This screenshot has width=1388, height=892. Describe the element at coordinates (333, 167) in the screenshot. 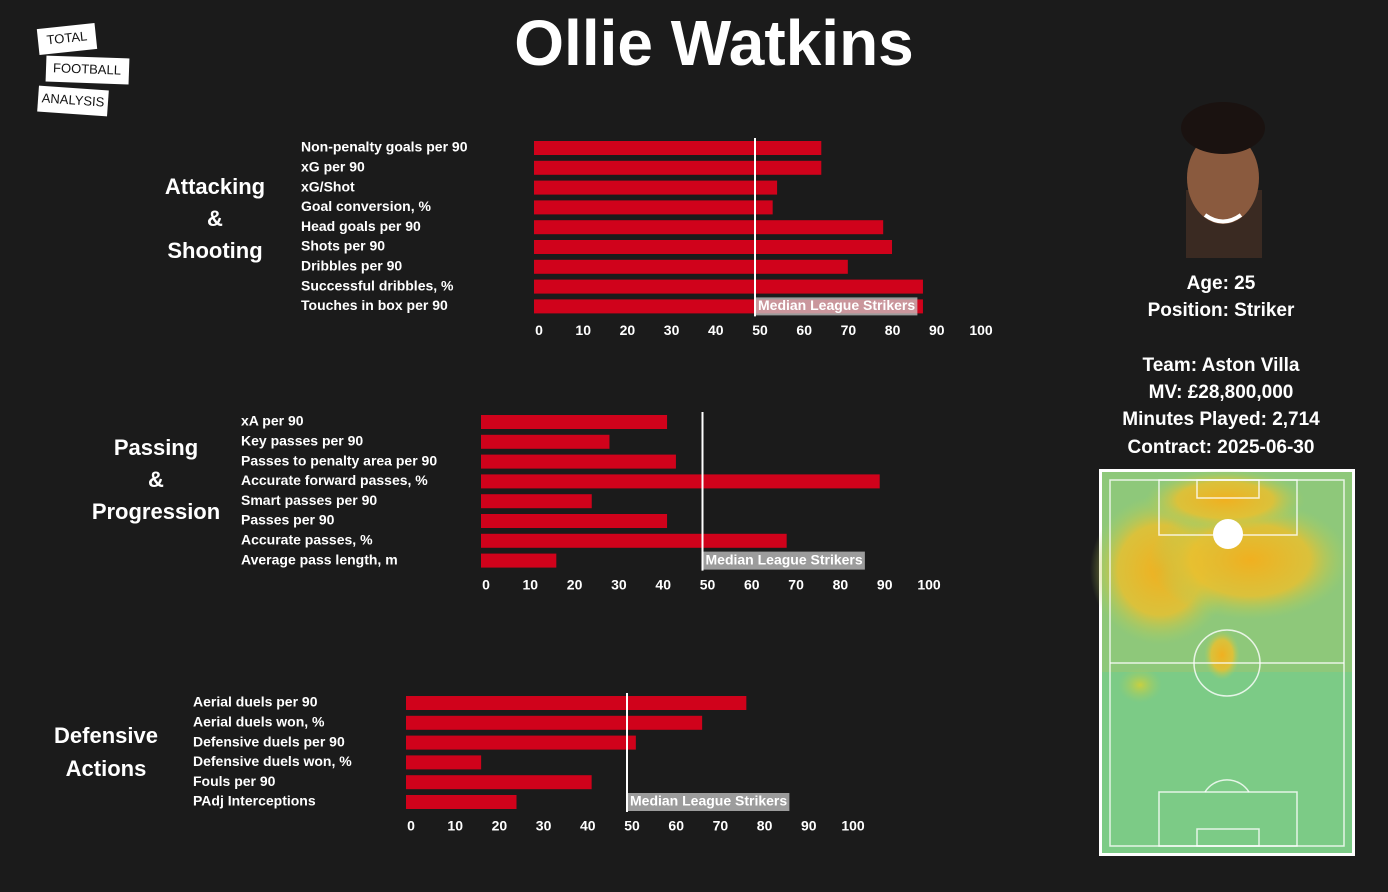

I see `bar-label: xG per 90` at that location.